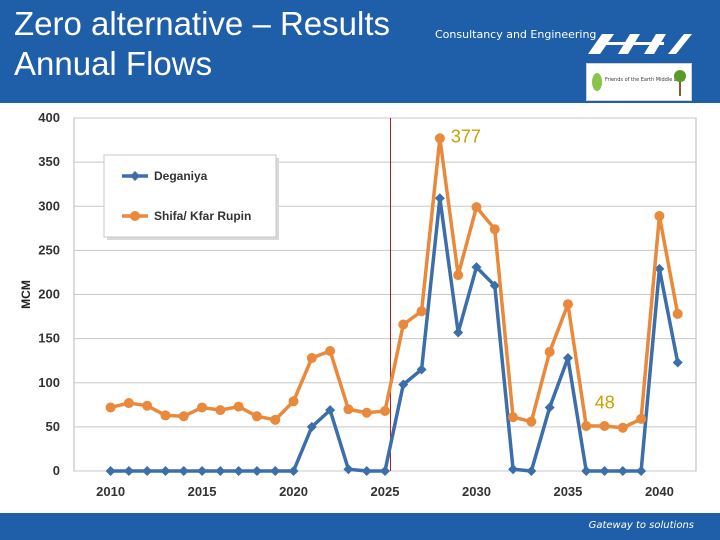 The image size is (720, 540). I want to click on x-axis-ticks: 2010 2015 2020 2025 2030 2035 2040, so click(385, 491).